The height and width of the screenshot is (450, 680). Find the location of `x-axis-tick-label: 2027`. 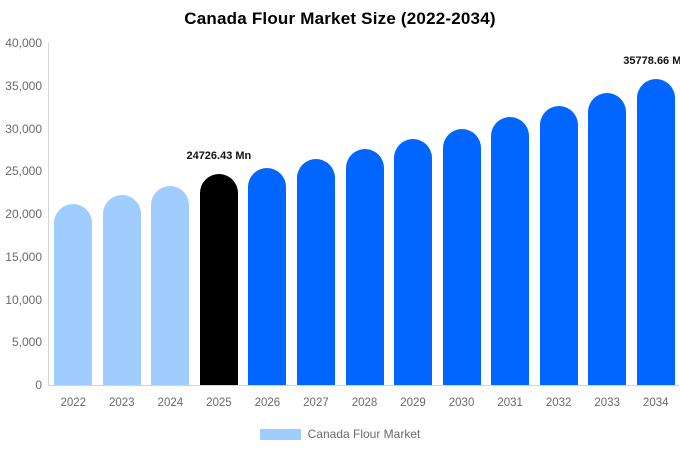

x-axis-tick-label: 2027 is located at coordinates (316, 403).